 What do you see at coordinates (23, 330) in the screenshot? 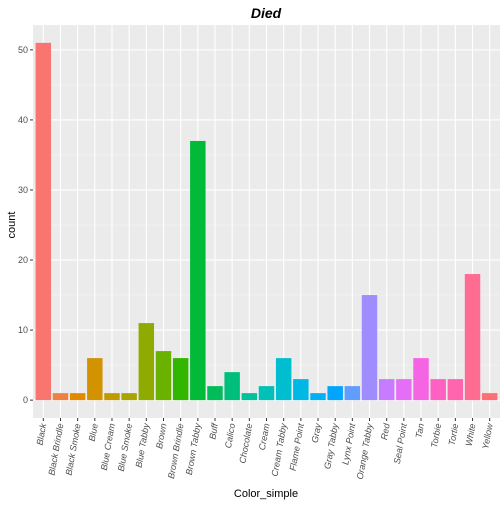
I see `y-tick-label: 10` at bounding box center [23, 330].